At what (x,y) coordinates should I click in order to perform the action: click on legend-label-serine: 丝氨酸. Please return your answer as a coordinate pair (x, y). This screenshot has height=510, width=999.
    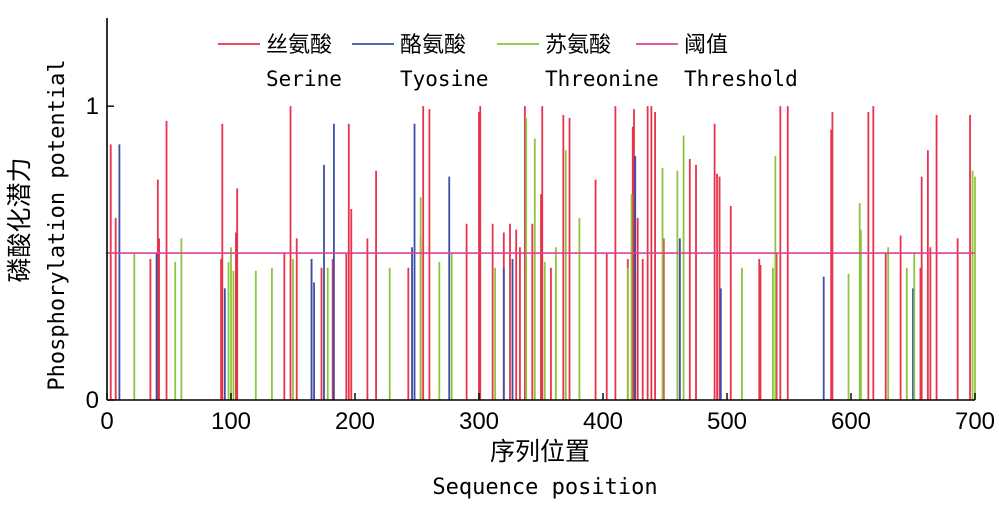
    Looking at the image, I should click on (299, 45).